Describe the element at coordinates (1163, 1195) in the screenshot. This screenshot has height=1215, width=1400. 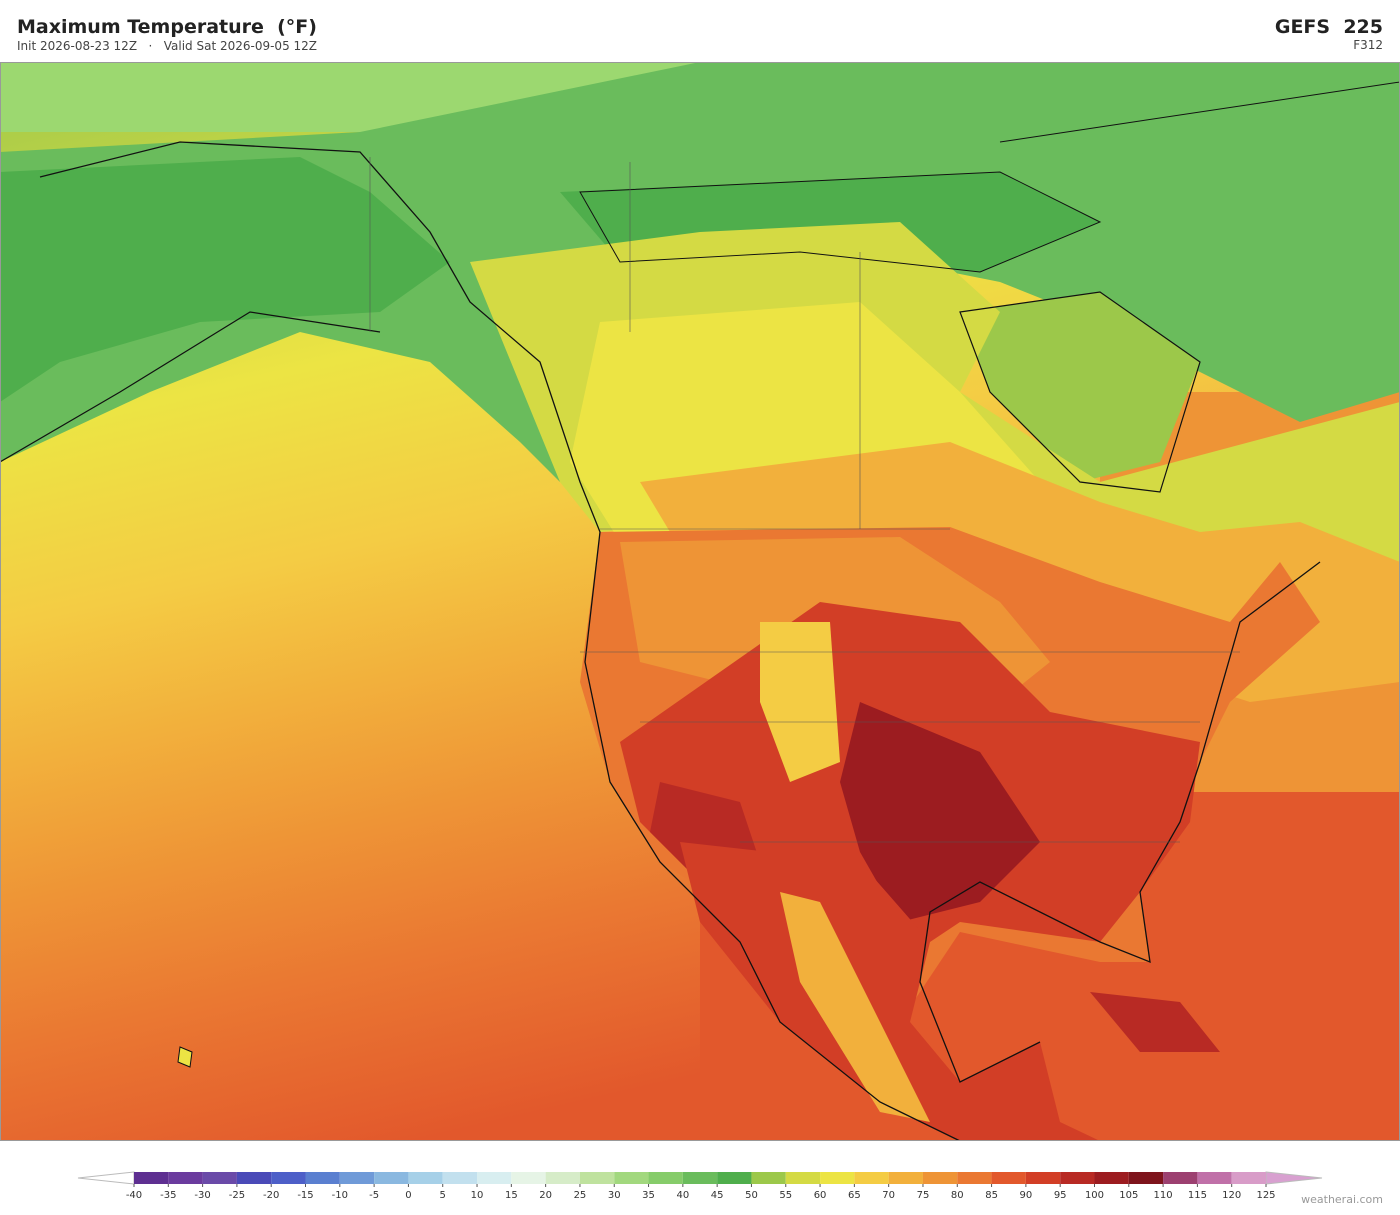
I see `colorbar-tick-label: 110` at that location.